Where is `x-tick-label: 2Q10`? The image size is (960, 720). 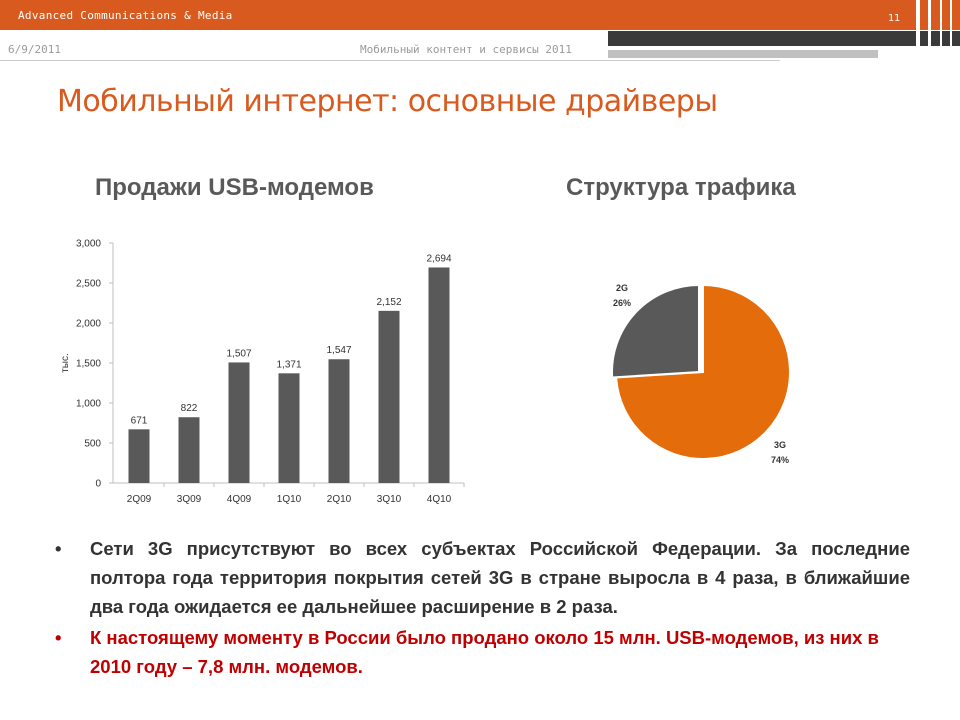
x-tick-label: 2Q10 is located at coordinates (339, 499).